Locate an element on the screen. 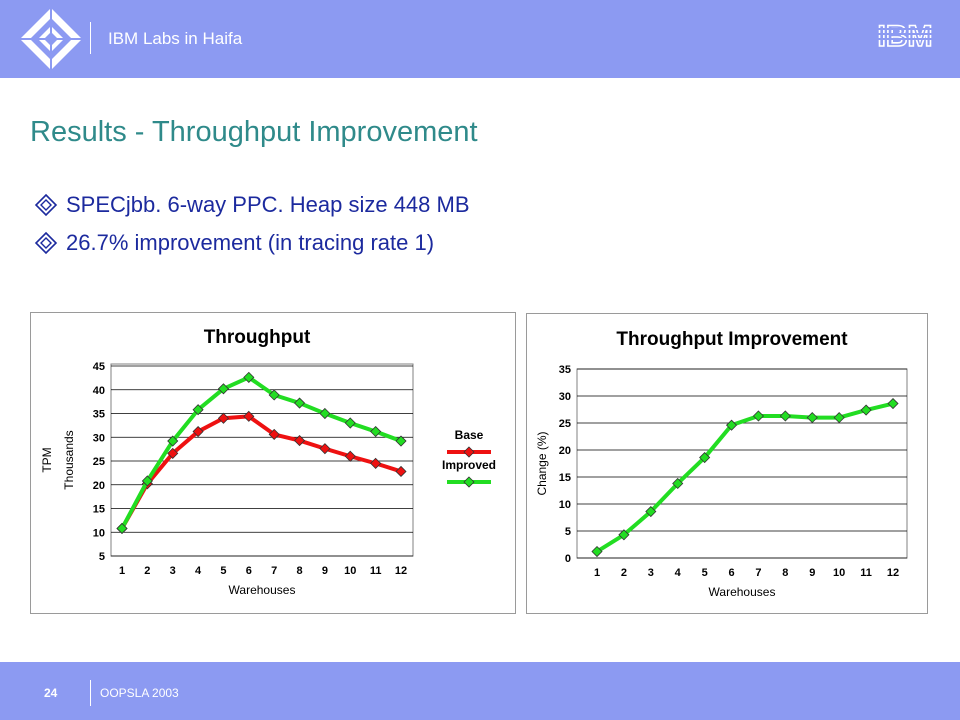 Image resolution: width=960 pixels, height=720 pixels. page-number: 24 is located at coordinates (51, 693).